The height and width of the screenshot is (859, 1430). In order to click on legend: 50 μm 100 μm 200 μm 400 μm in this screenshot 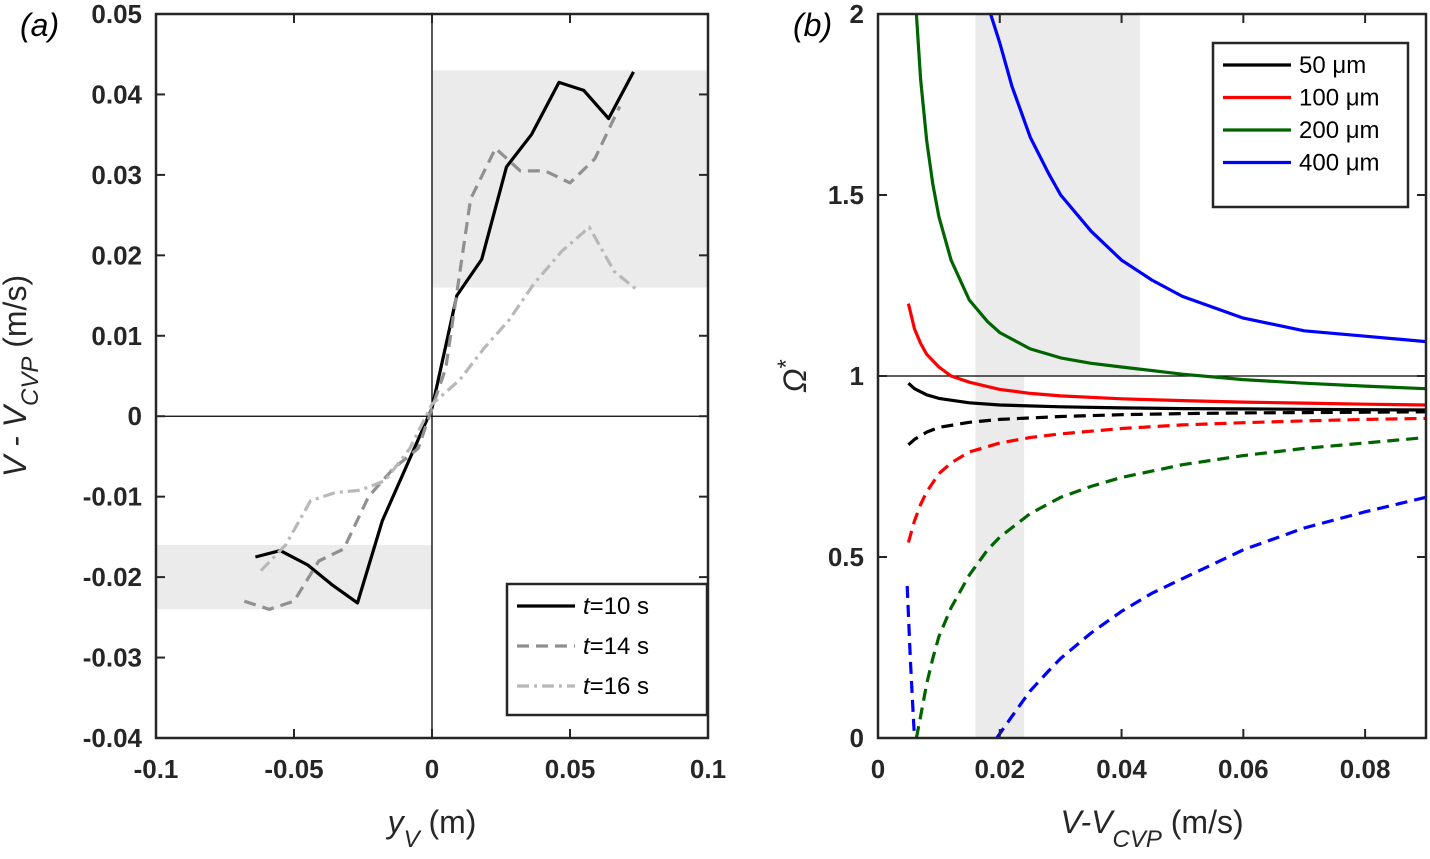, I will do `click(1310, 125)`.